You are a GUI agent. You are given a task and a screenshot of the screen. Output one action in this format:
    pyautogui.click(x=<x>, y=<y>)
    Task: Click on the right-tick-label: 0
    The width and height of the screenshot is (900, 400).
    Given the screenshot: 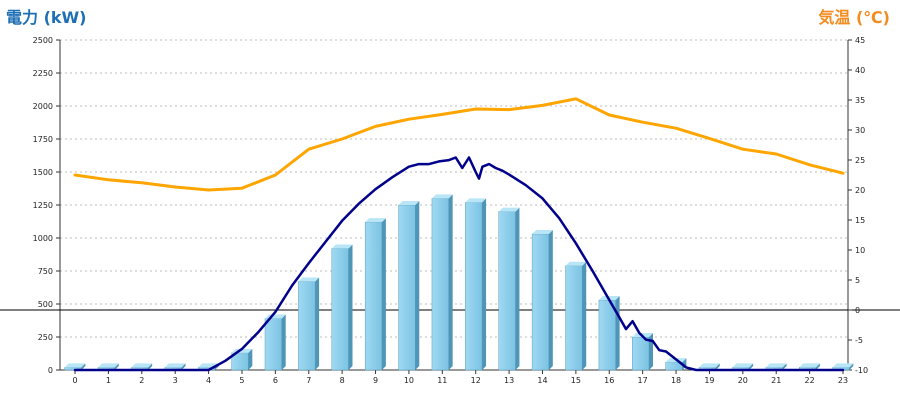 What is the action you would take?
    pyautogui.click(x=857, y=310)
    